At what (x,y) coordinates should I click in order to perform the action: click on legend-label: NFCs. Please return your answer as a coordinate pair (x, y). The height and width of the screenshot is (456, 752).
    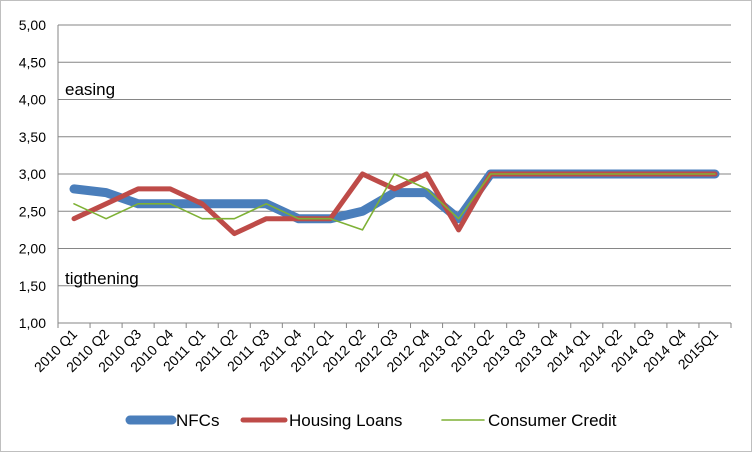
    Looking at the image, I should click on (197, 420).